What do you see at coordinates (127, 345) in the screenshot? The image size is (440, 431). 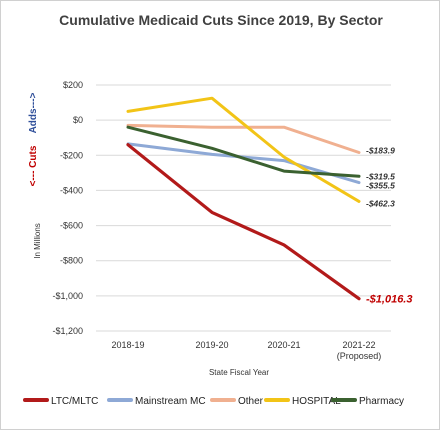 I see `x-tick-label: 2018-19` at bounding box center [127, 345].